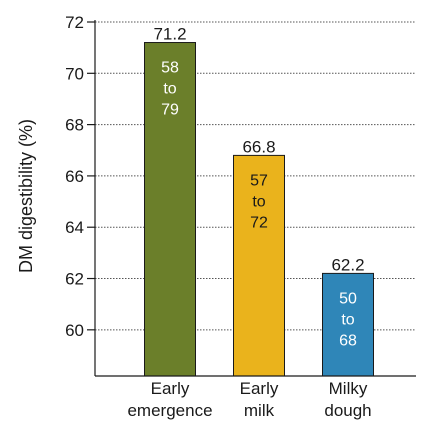 The height and width of the screenshot is (423, 430). Describe the element at coordinates (348, 319) in the screenshot. I see `range-label: 50 to 68` at that location.